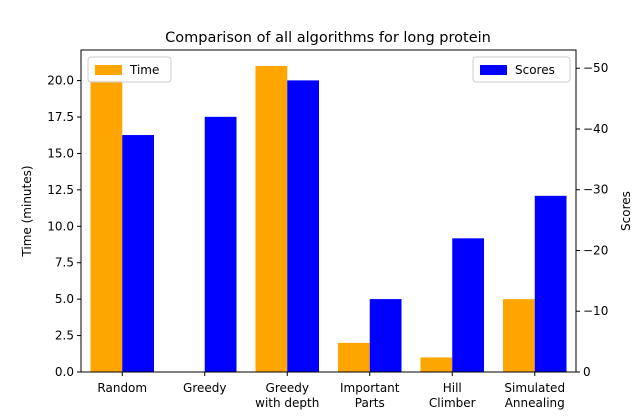 The width and height of the screenshot is (640, 418). Describe the element at coordinates (27, 211) in the screenshot. I see `left-axis-label: Time (minutes)` at that location.